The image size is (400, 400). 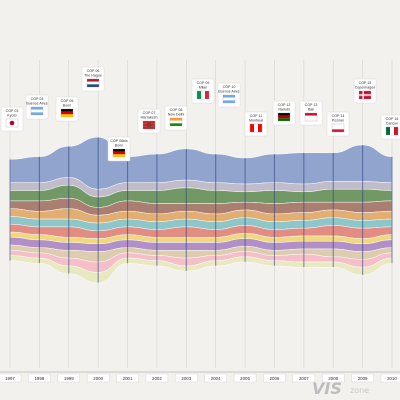 I want to click on x-tick-label: 2007, so click(x=304, y=378).